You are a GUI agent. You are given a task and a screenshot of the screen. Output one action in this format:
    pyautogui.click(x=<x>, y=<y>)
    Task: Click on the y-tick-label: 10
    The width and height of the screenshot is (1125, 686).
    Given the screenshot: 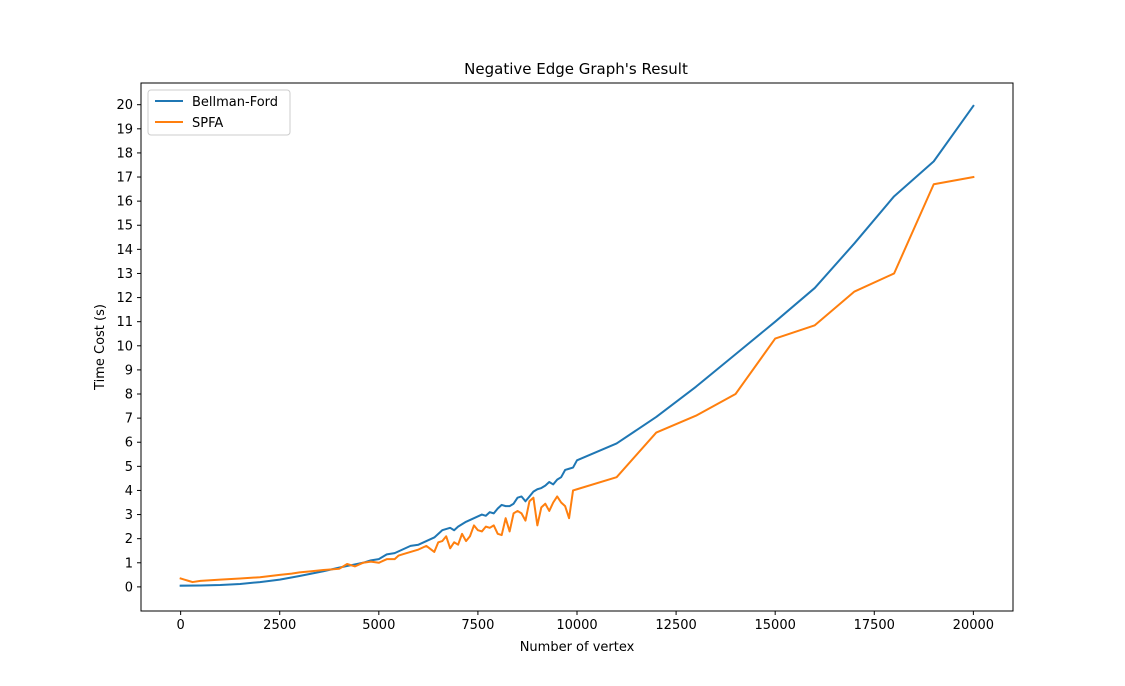 What is the action you would take?
    pyautogui.click(x=124, y=346)
    